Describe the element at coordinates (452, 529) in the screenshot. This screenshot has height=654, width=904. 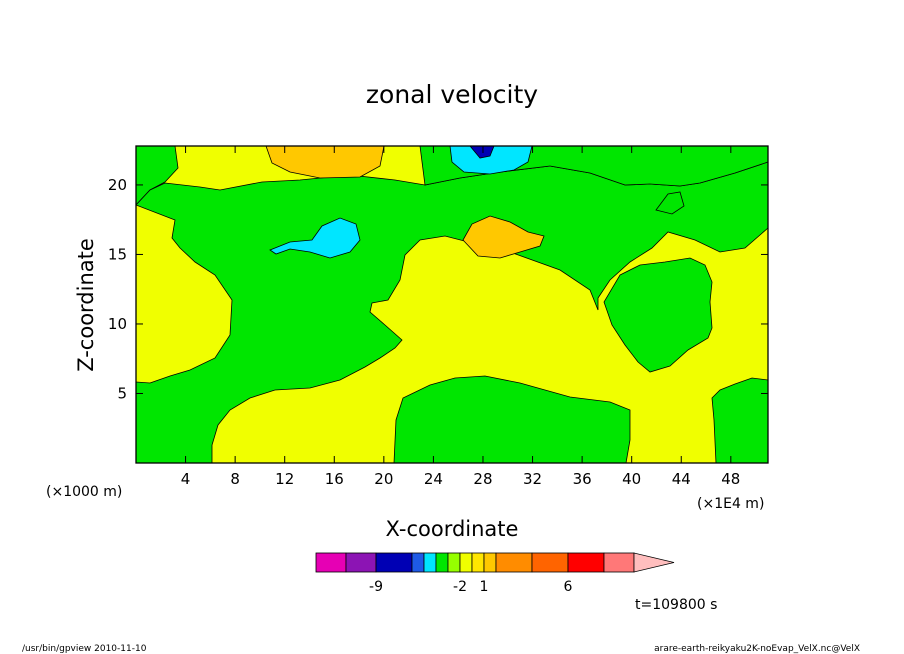
I see `x-axis-title: X-coordinate` at that location.